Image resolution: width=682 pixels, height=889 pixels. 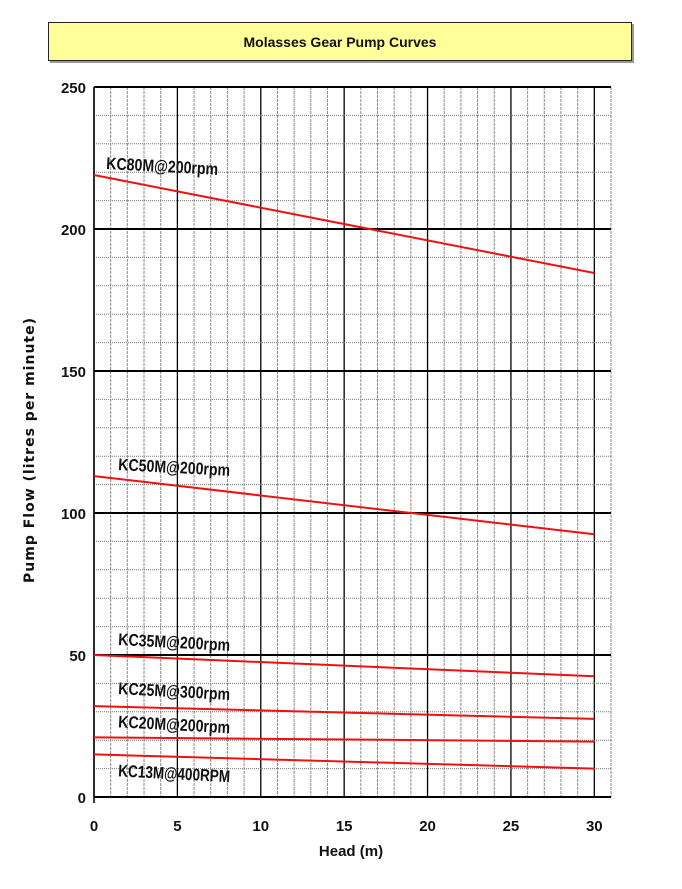 What do you see at coordinates (427, 826) in the screenshot?
I see `x-tick-label: 20` at bounding box center [427, 826].